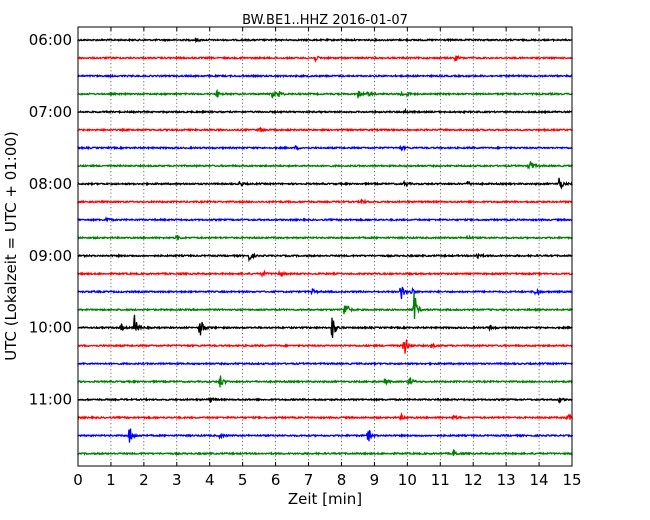 Image resolution: width=650 pixels, height=520 pixels. Describe the element at coordinates (571, 480) in the screenshot. I see `x-tick-label: 15` at that location.